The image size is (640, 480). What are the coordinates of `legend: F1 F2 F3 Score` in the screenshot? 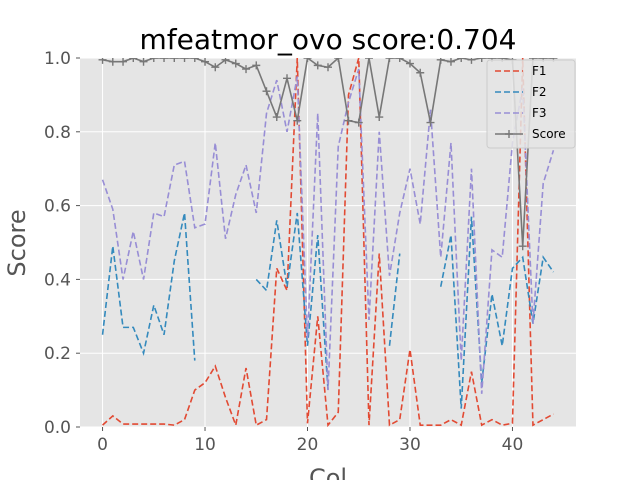 It's located at (531, 104).